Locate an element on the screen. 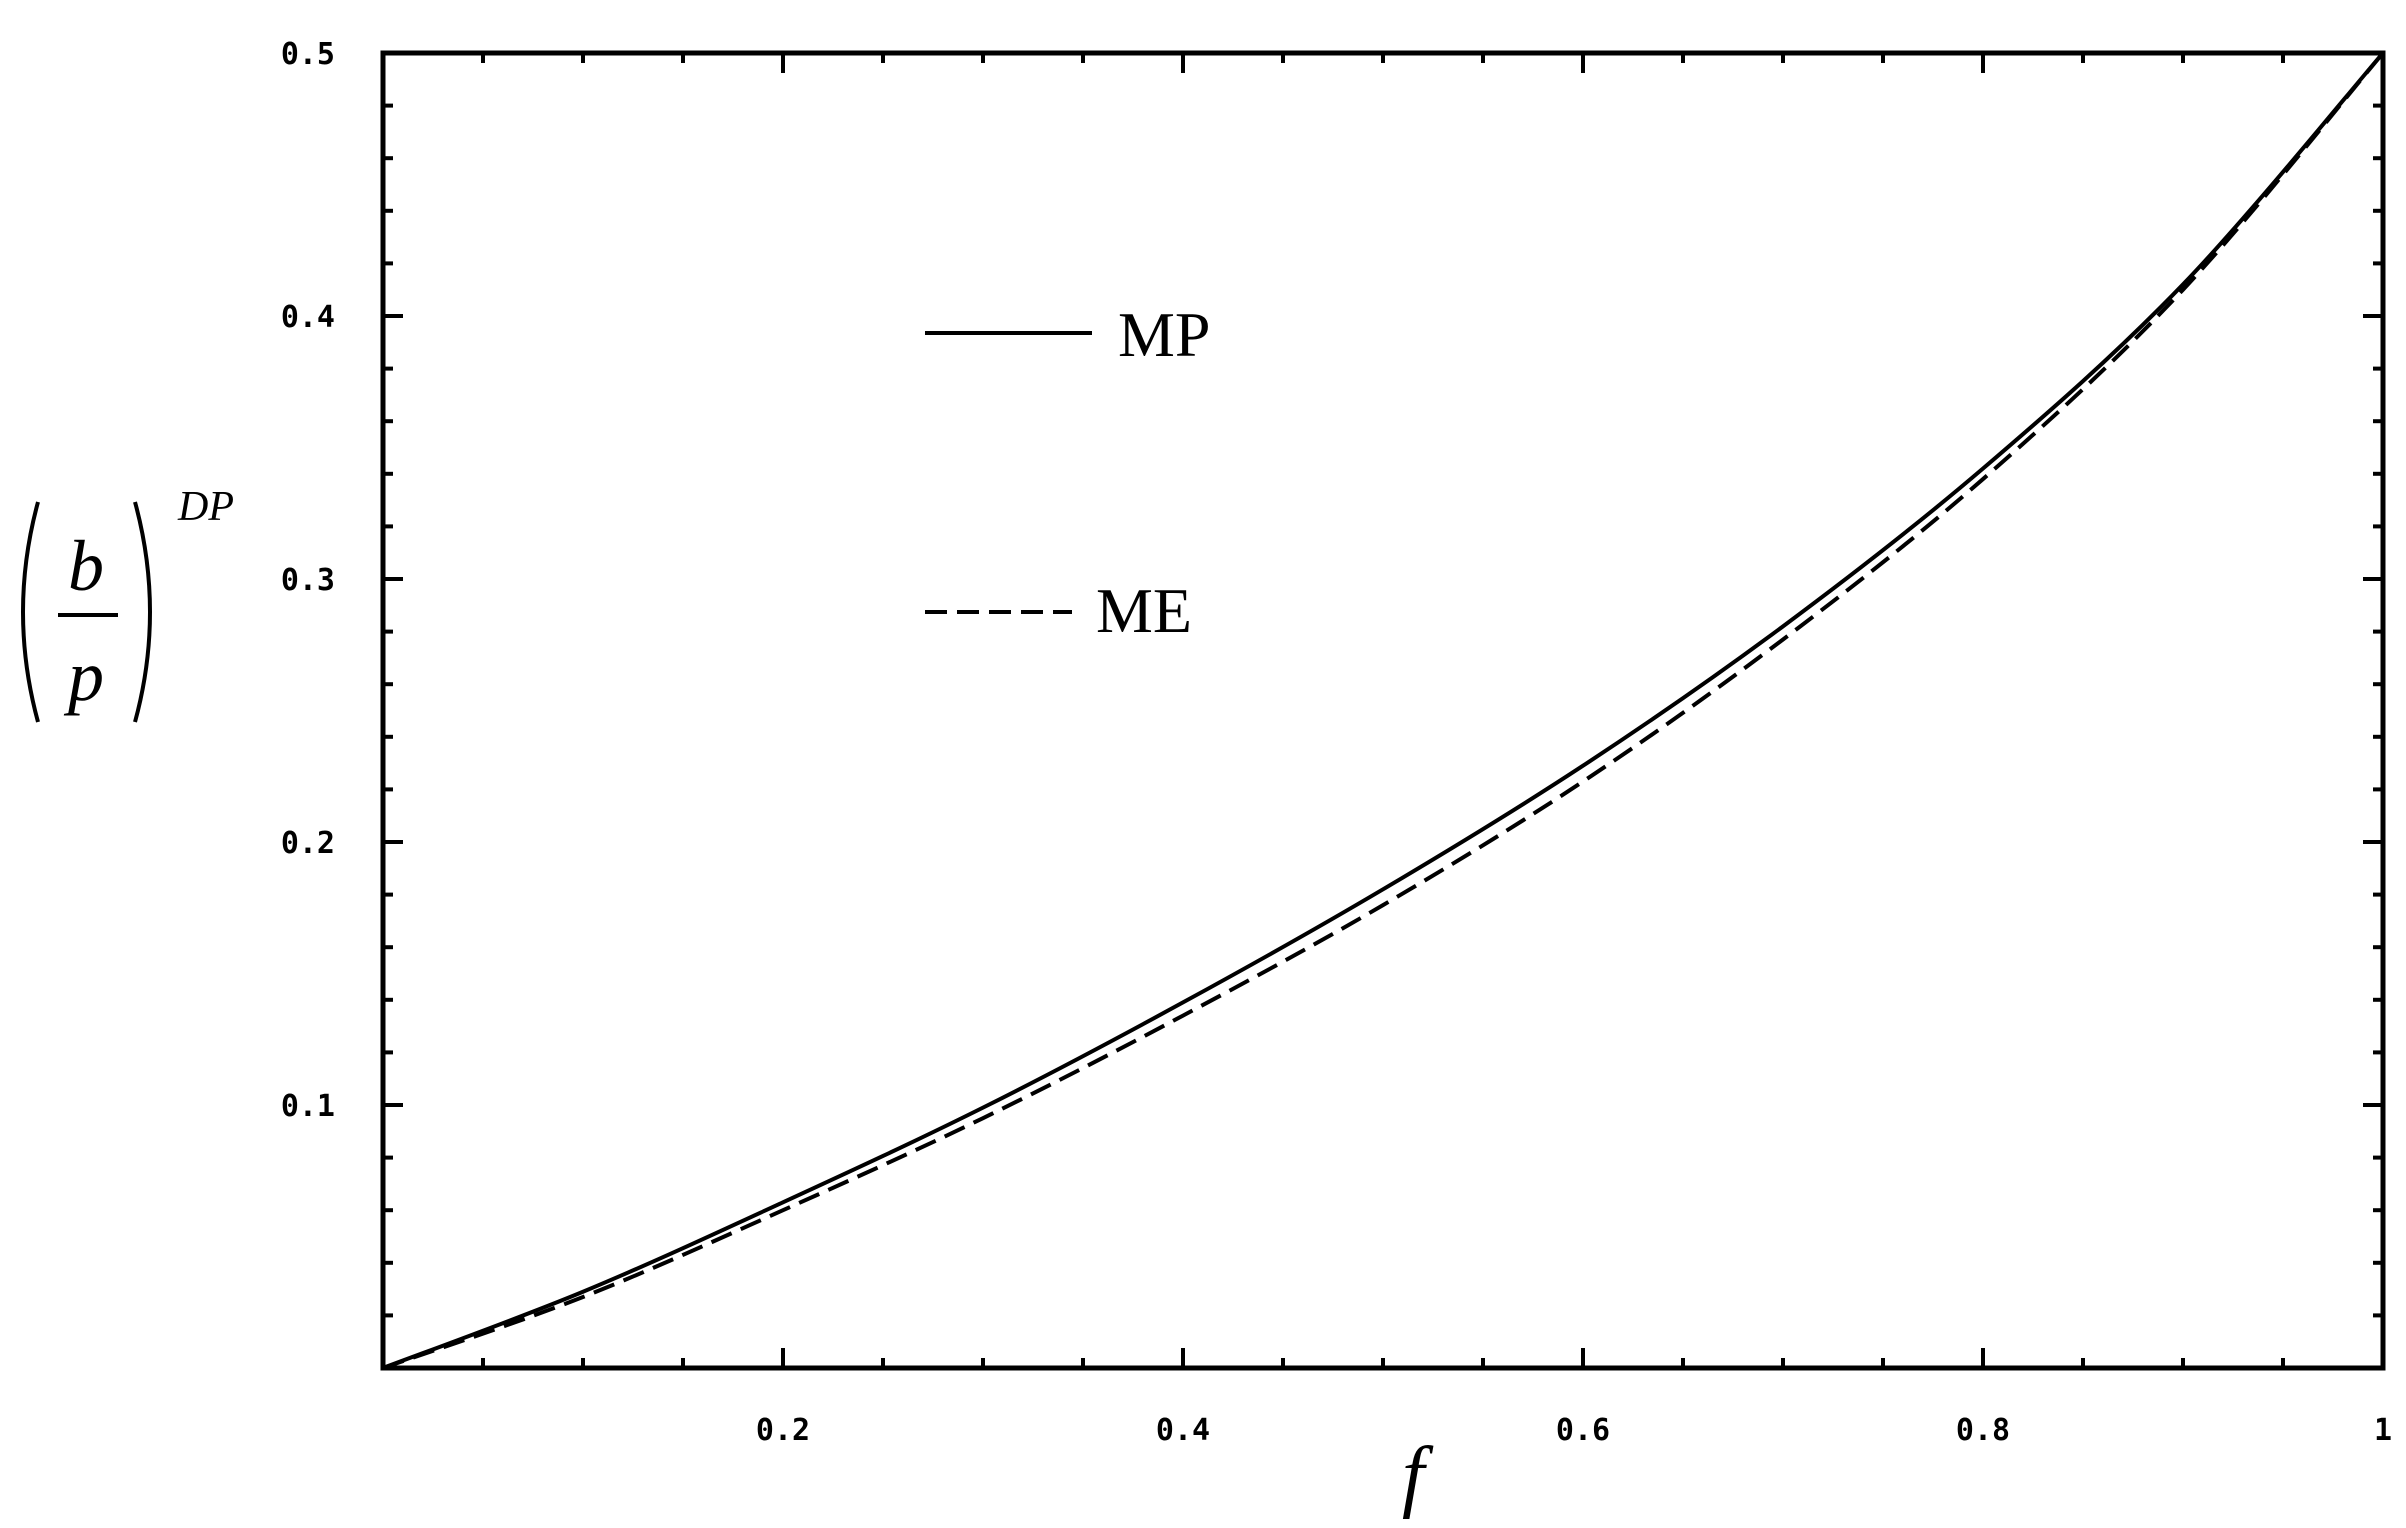 The width and height of the screenshot is (2406, 1528). x-tick-label: 0.2 is located at coordinates (783, 1430).